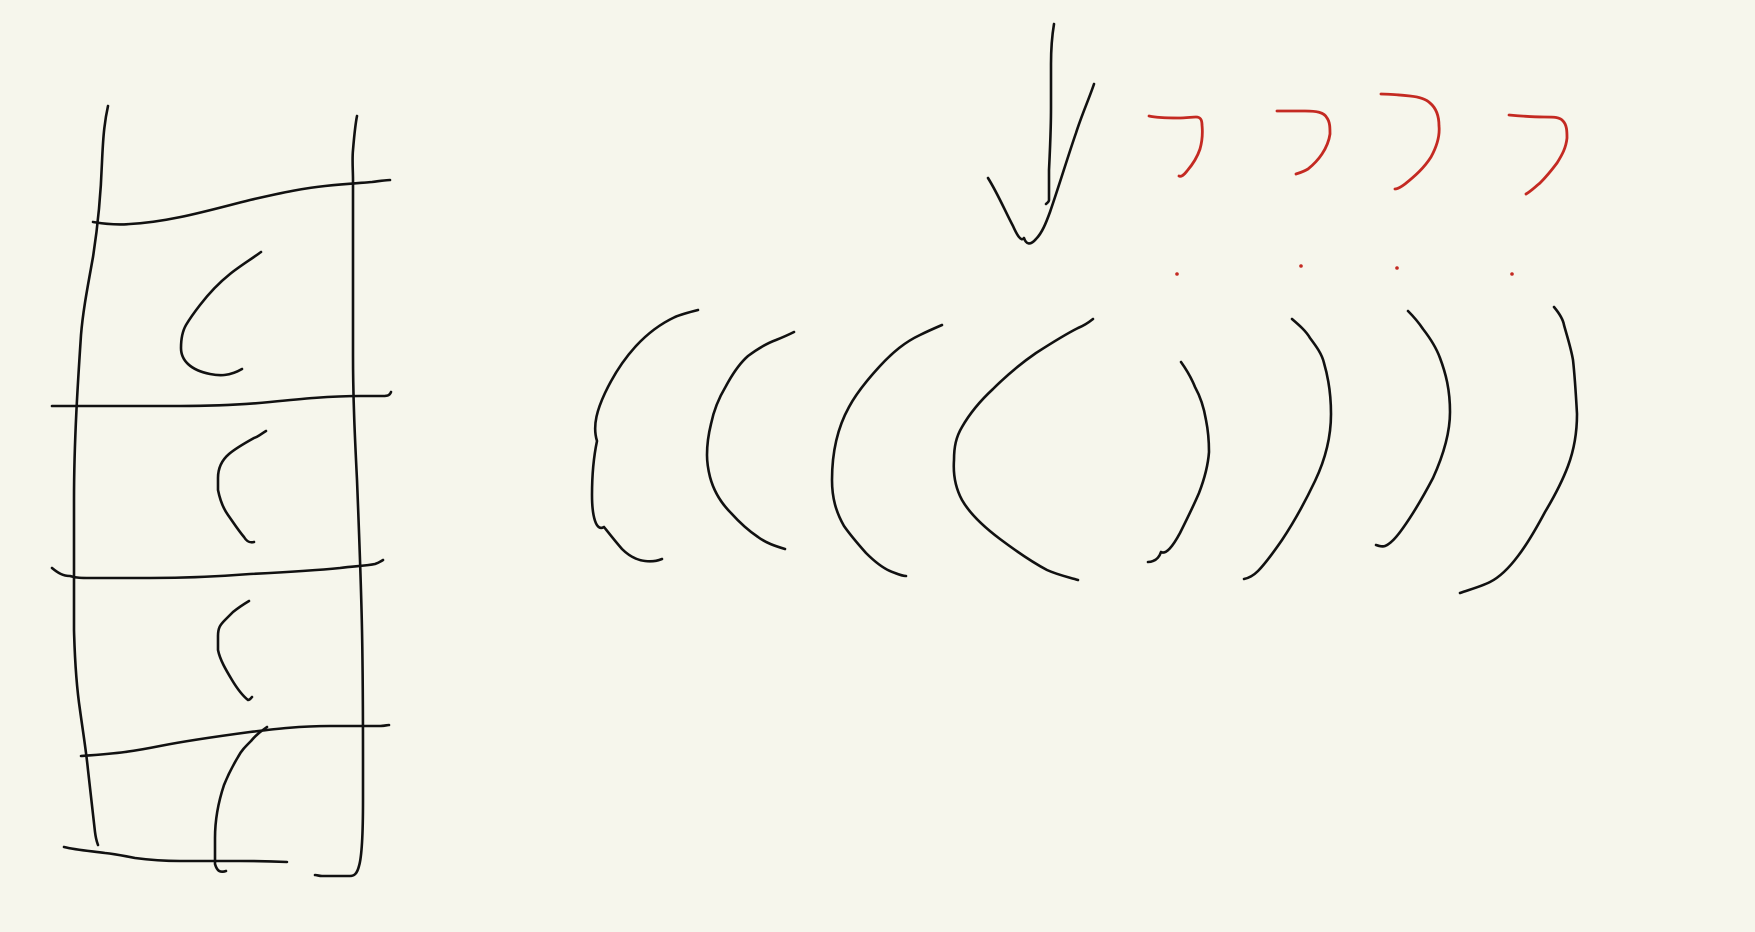 The image size is (1755, 932). What do you see at coordinates (1041, 163) in the screenshot?
I see `arrow-head` at bounding box center [1041, 163].